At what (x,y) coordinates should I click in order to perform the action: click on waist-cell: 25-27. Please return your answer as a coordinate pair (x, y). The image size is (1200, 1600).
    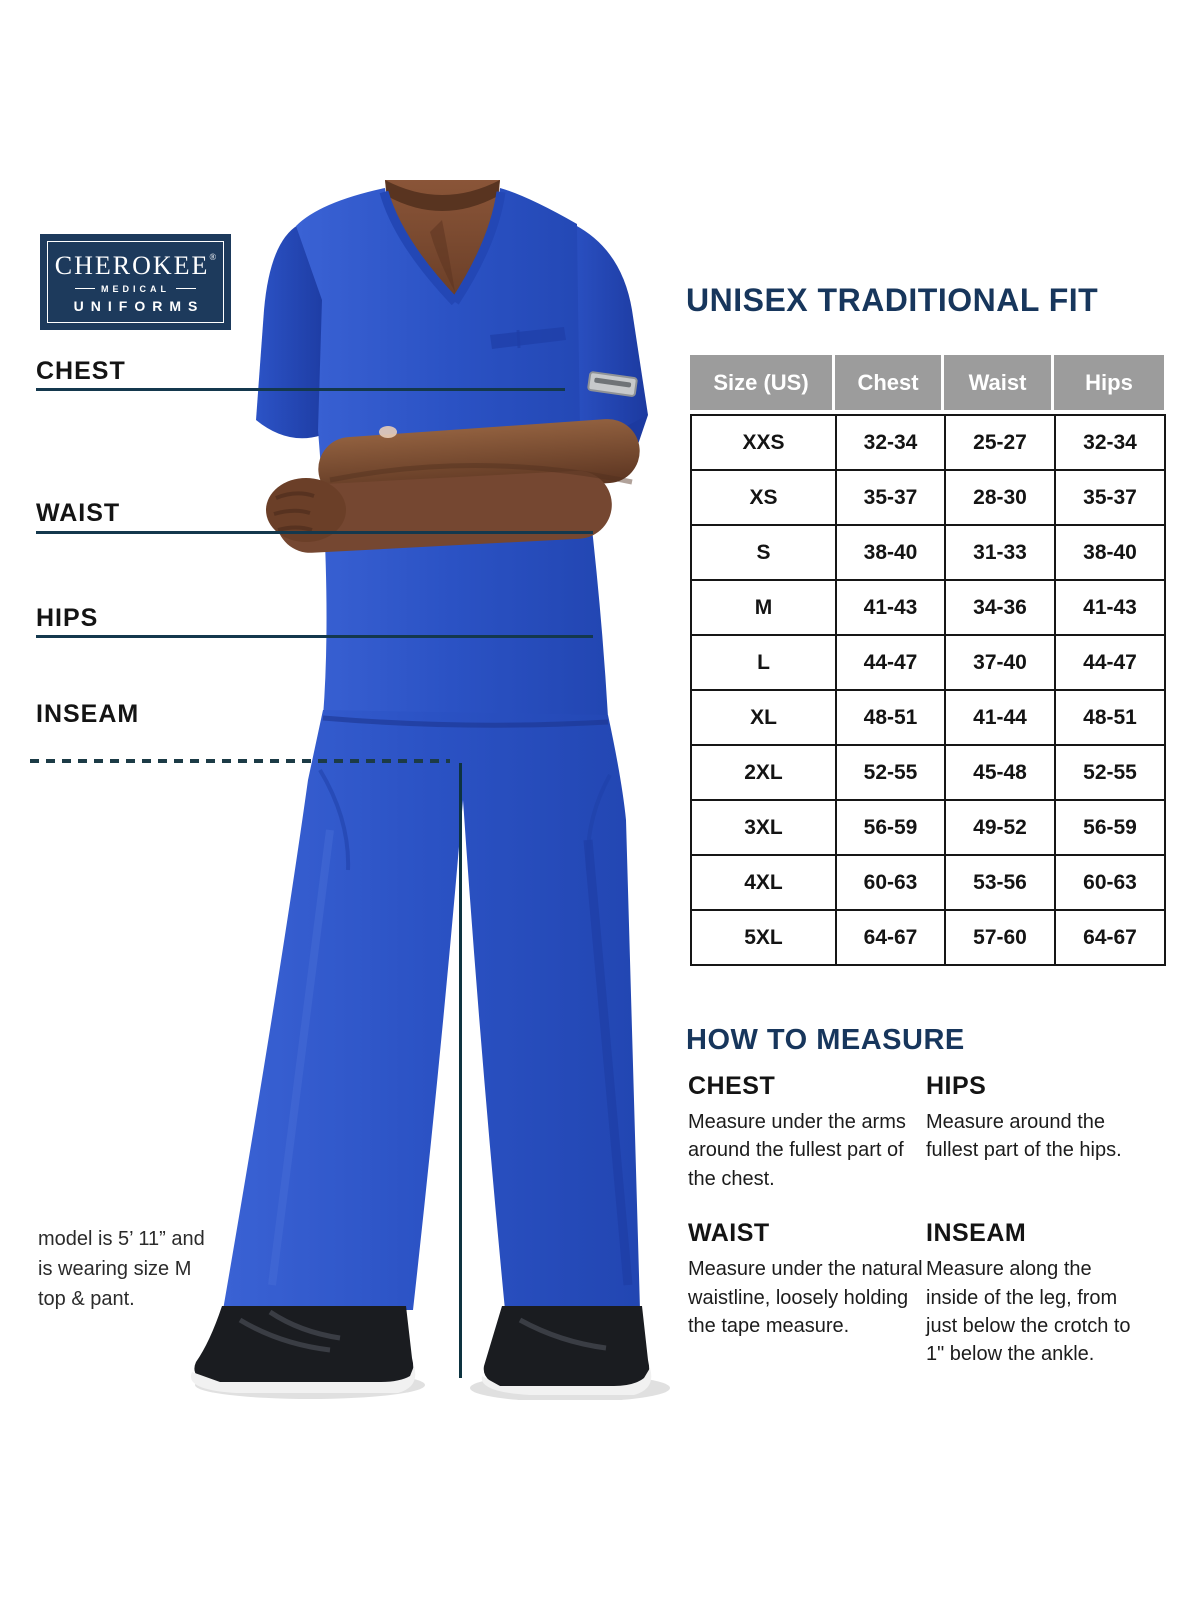
    Looking at the image, I should click on (1000, 442).